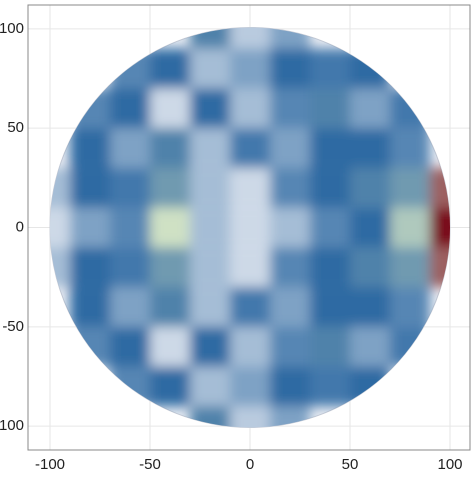 The image size is (474, 478). What do you see at coordinates (50, 464) in the screenshot?
I see `x-tick-label: -100` at bounding box center [50, 464].